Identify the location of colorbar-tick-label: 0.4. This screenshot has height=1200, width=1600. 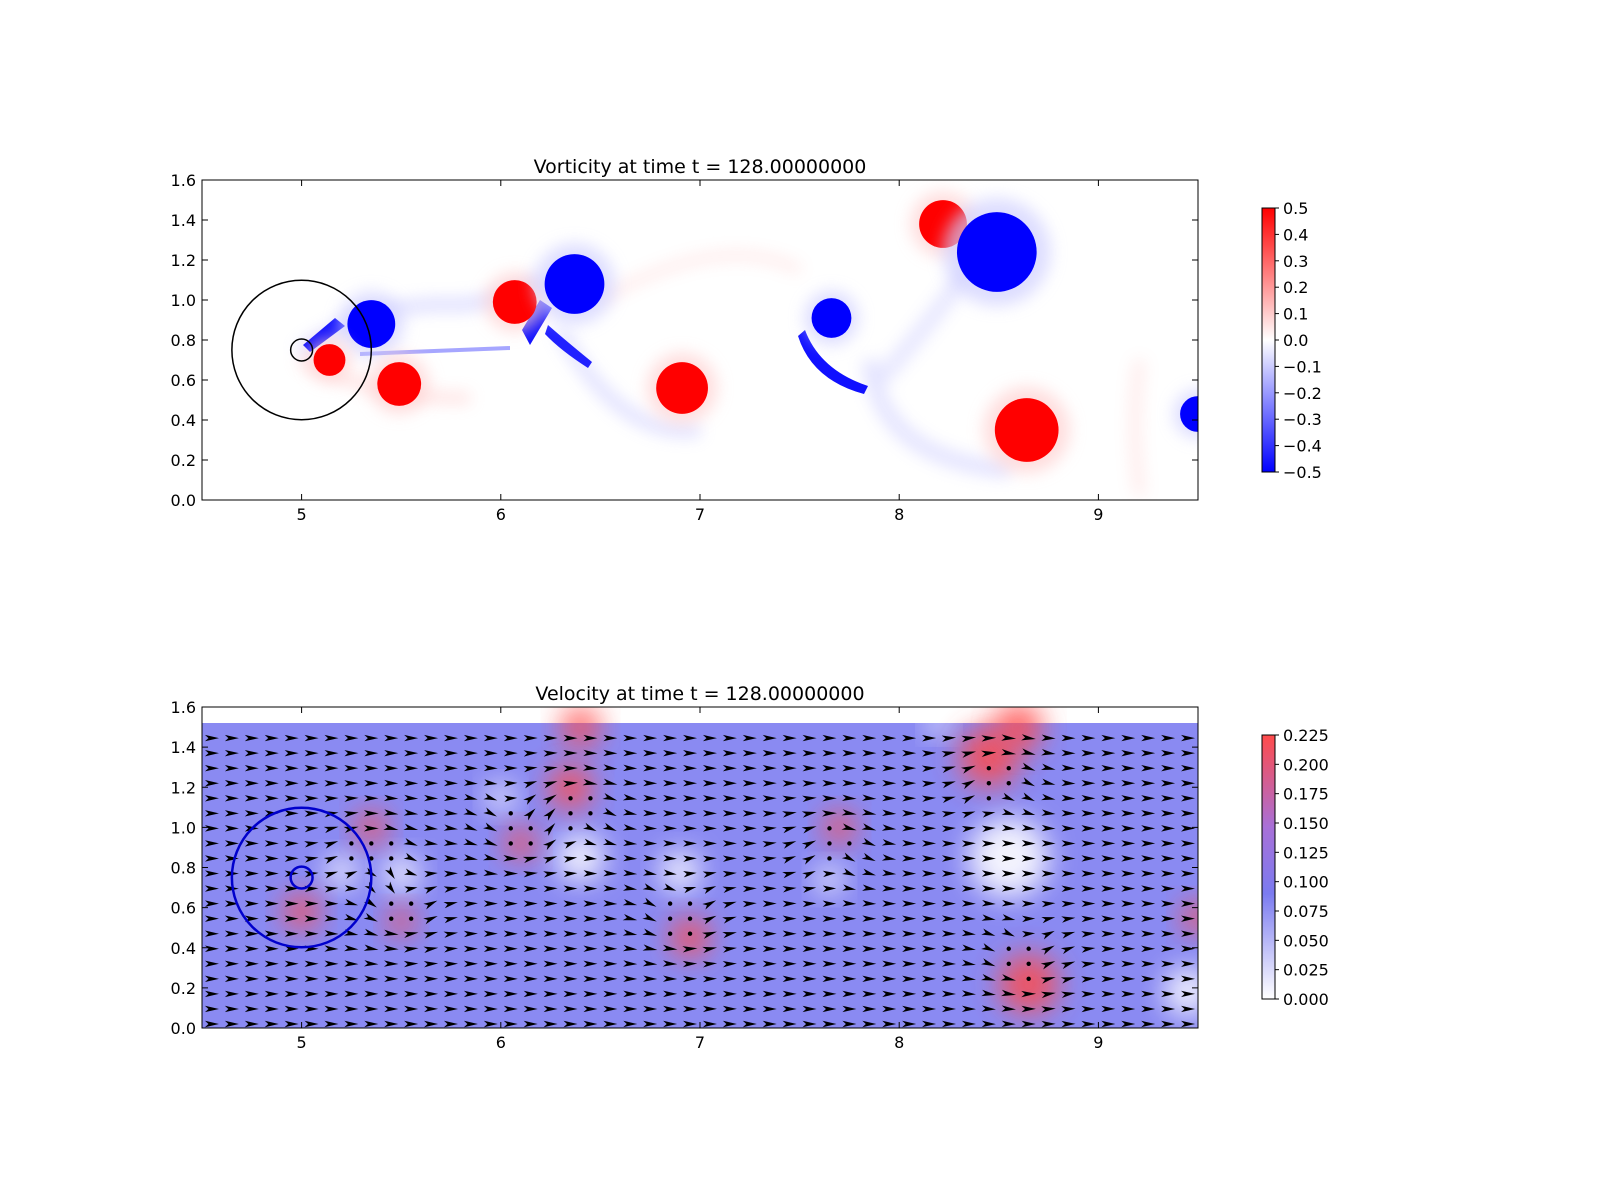
(1295, 234).